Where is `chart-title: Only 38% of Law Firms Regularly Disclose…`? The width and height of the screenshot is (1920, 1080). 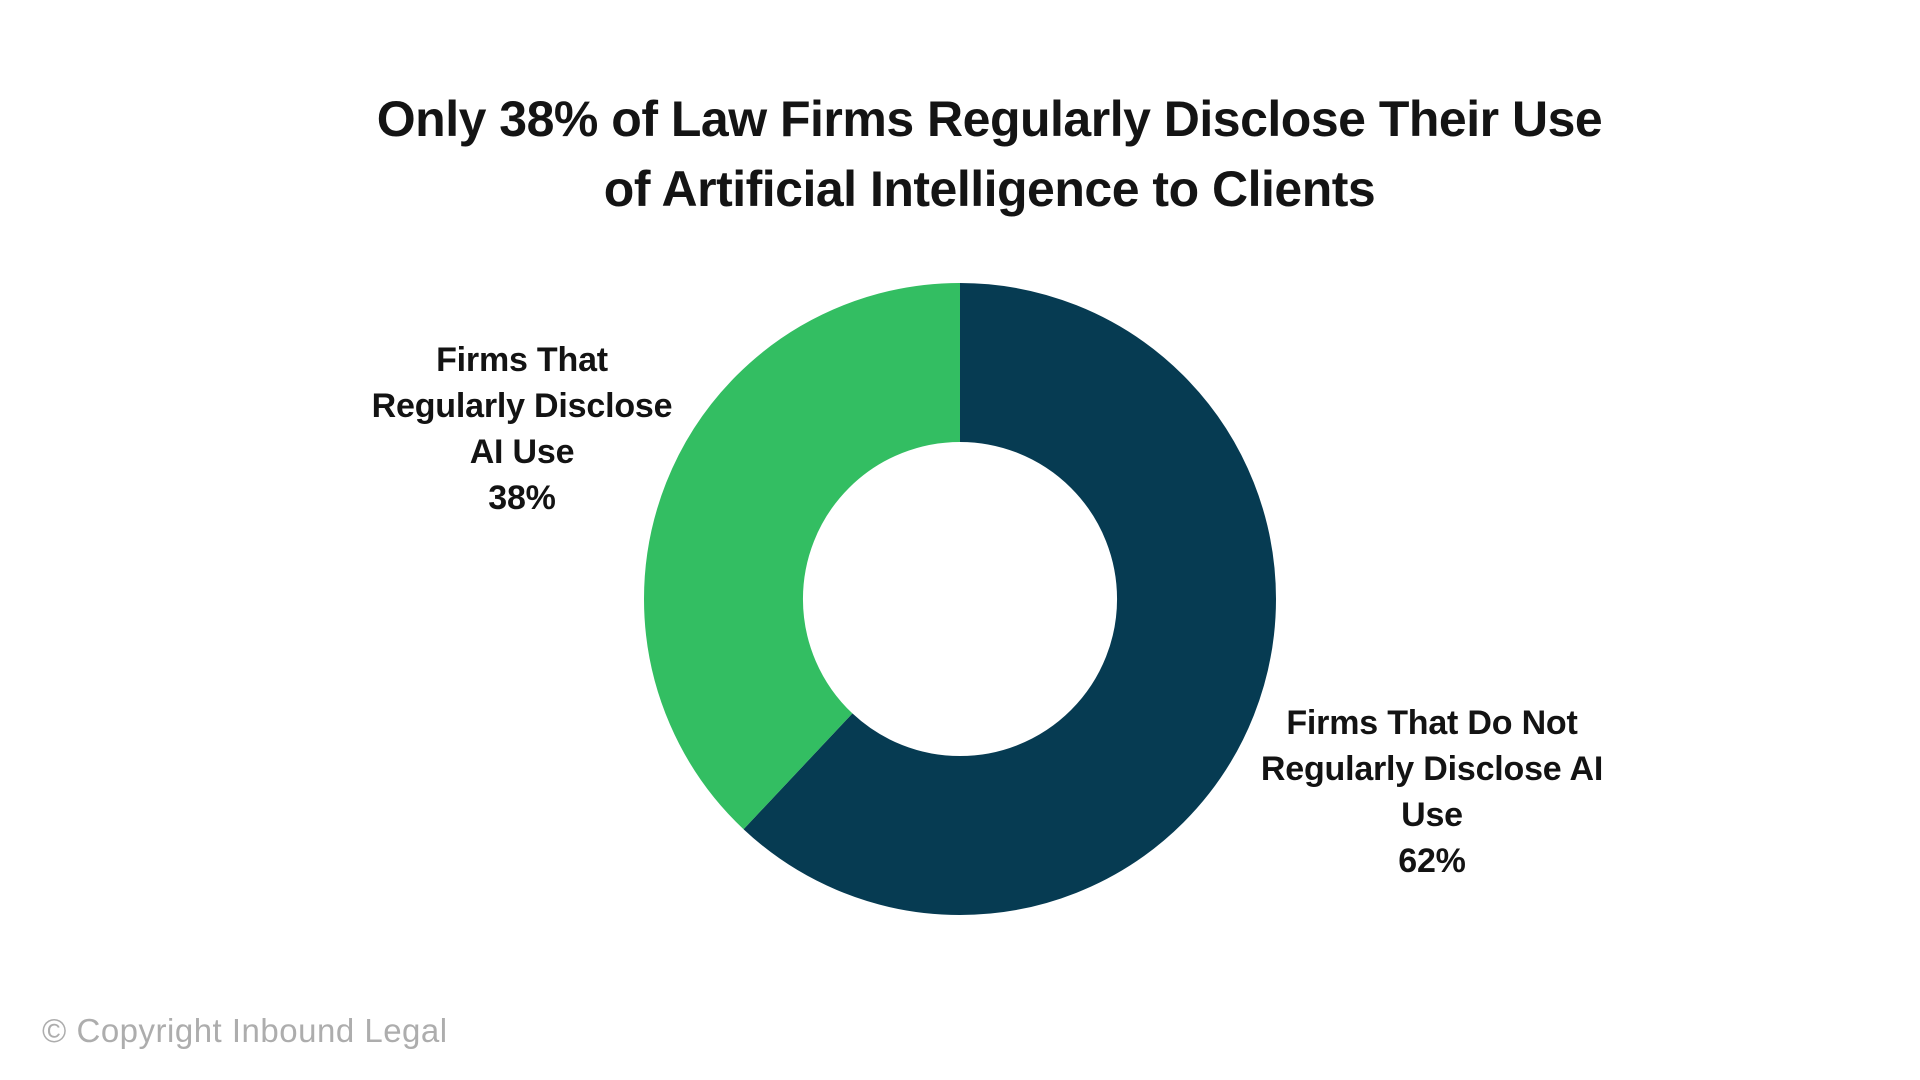
chart-title: Only 38% of Law Firms Regularly Disclose… is located at coordinates (989, 154).